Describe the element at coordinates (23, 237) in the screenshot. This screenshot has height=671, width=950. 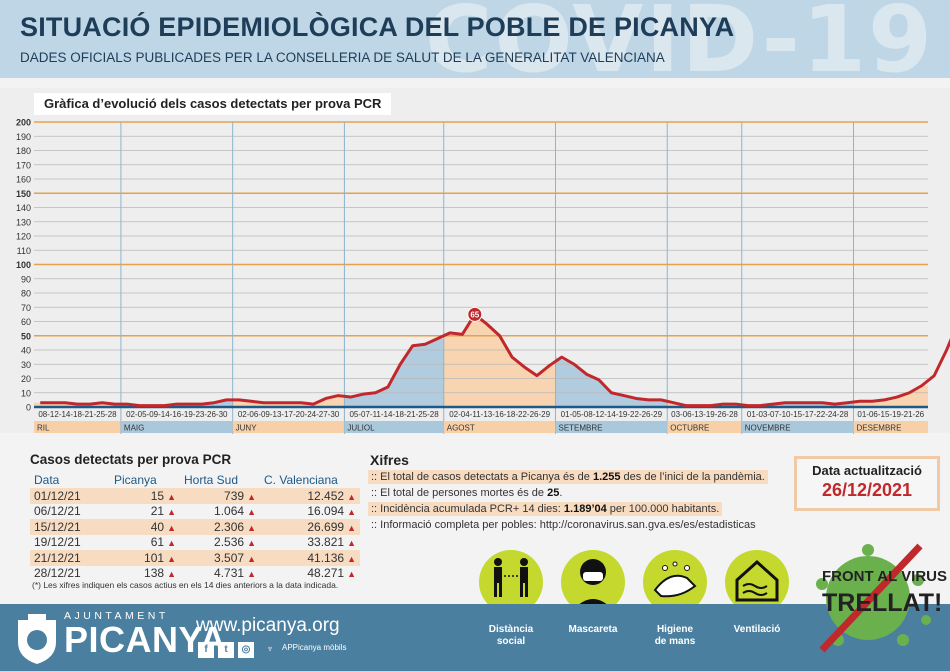
I see `y-tick-label: 120` at that location.